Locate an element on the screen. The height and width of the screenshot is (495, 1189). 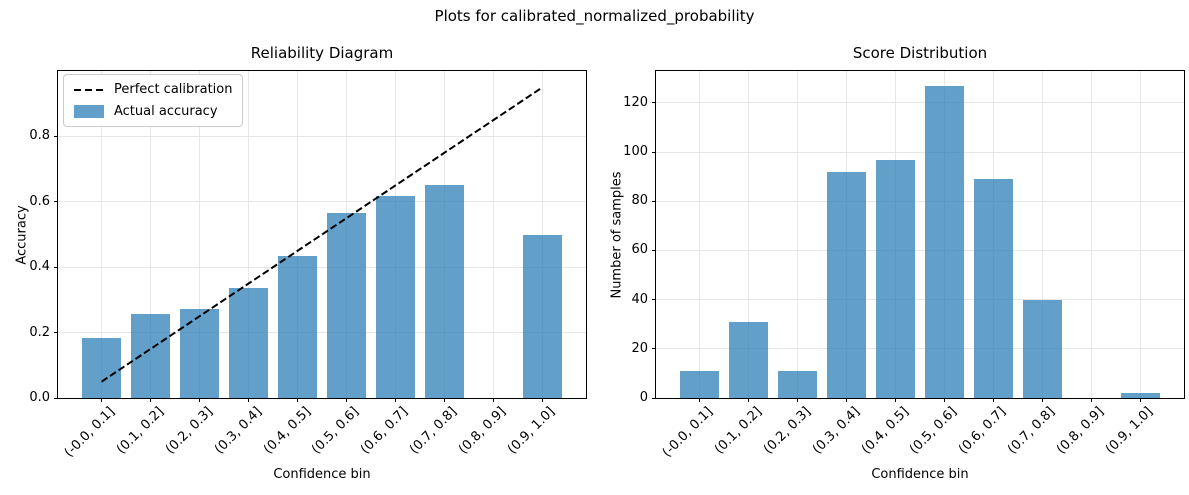
y-tick-label: 120 is located at coordinates (635, 102).